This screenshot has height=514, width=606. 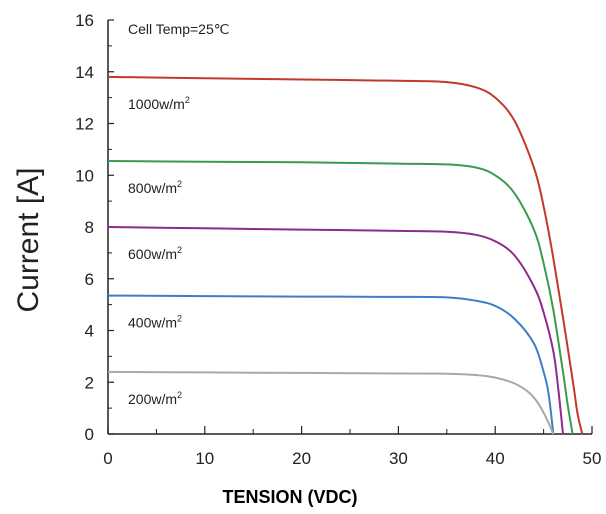 I want to click on y-tick-label: 0, so click(x=89, y=434).